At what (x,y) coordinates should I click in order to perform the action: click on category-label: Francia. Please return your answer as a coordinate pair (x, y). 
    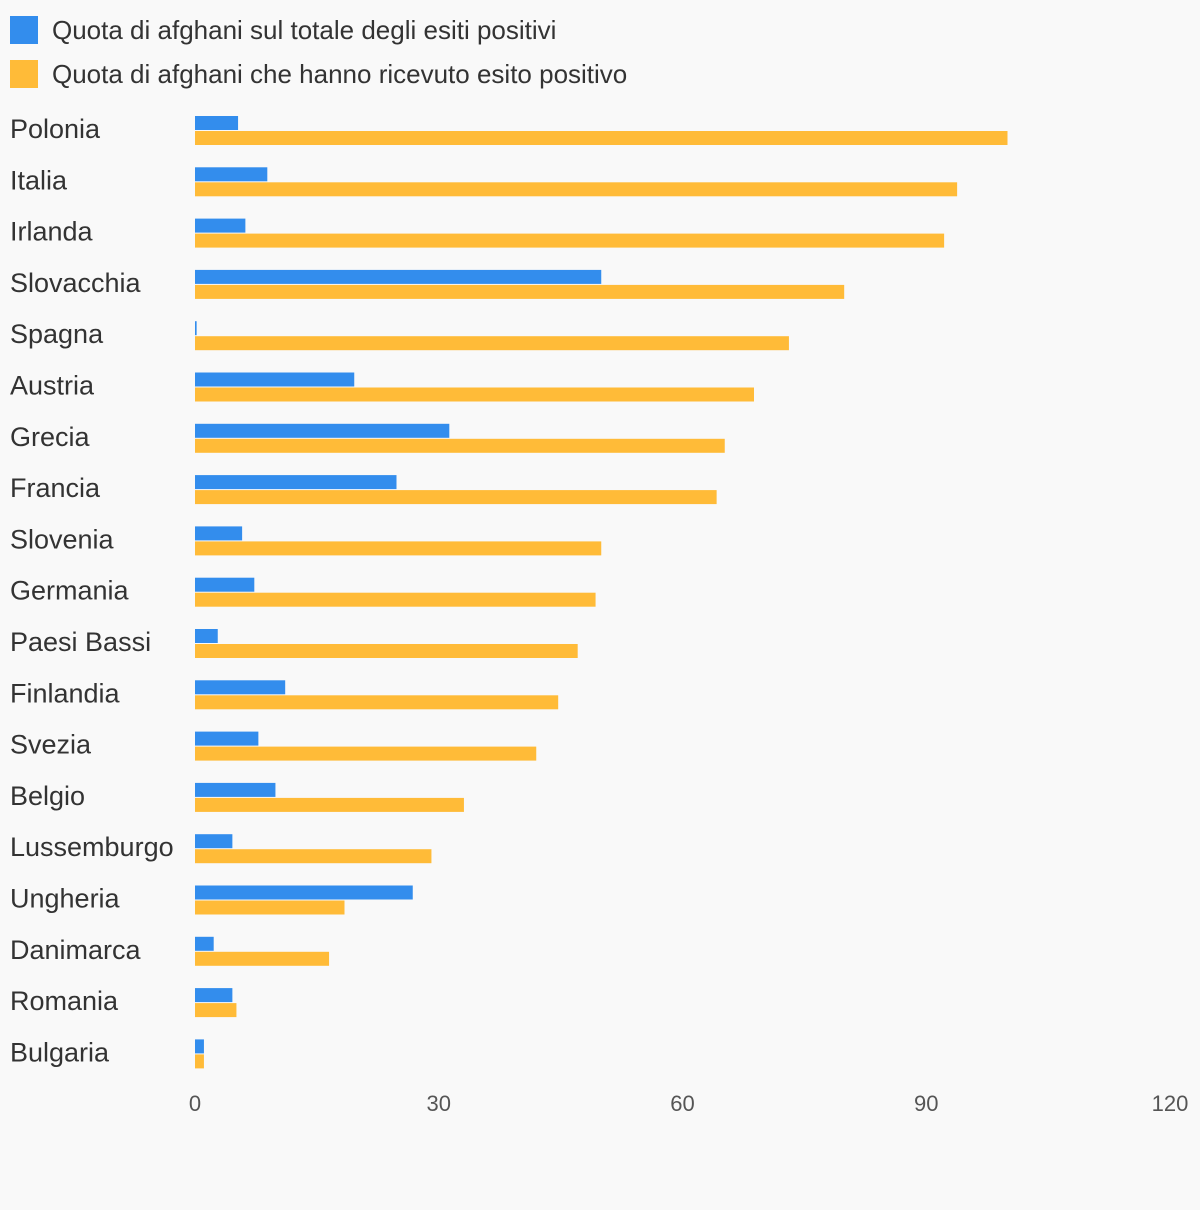
    Looking at the image, I should click on (55, 488).